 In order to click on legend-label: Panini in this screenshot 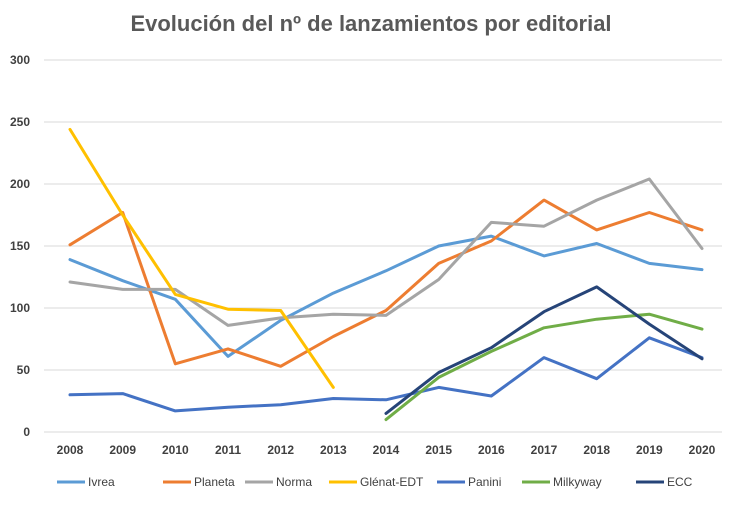, I will do `click(484, 482)`.